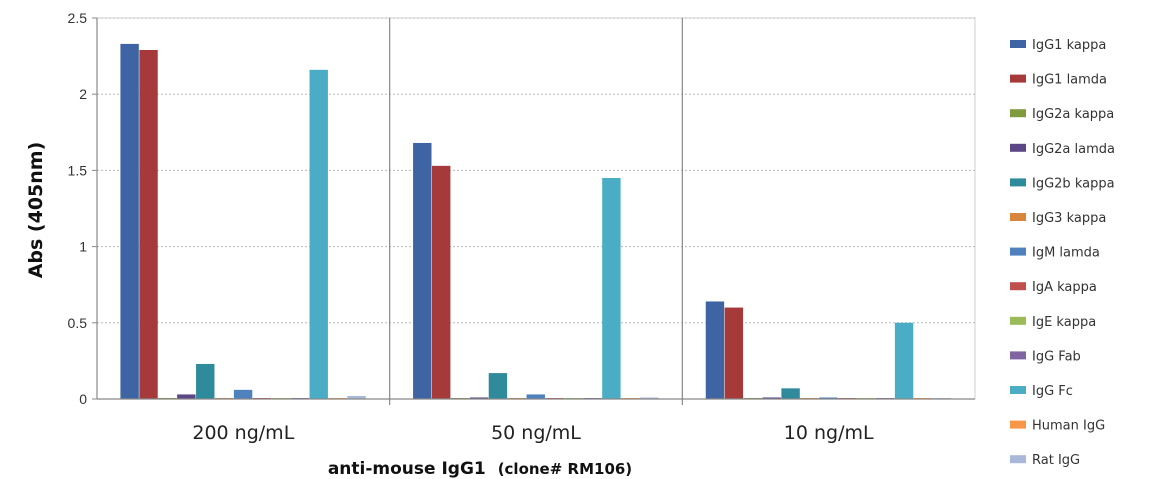 The image size is (1150, 479). What do you see at coordinates (407, 469) in the screenshot?
I see `x-axis-label-main: anti-mouse IgG1` at bounding box center [407, 469].